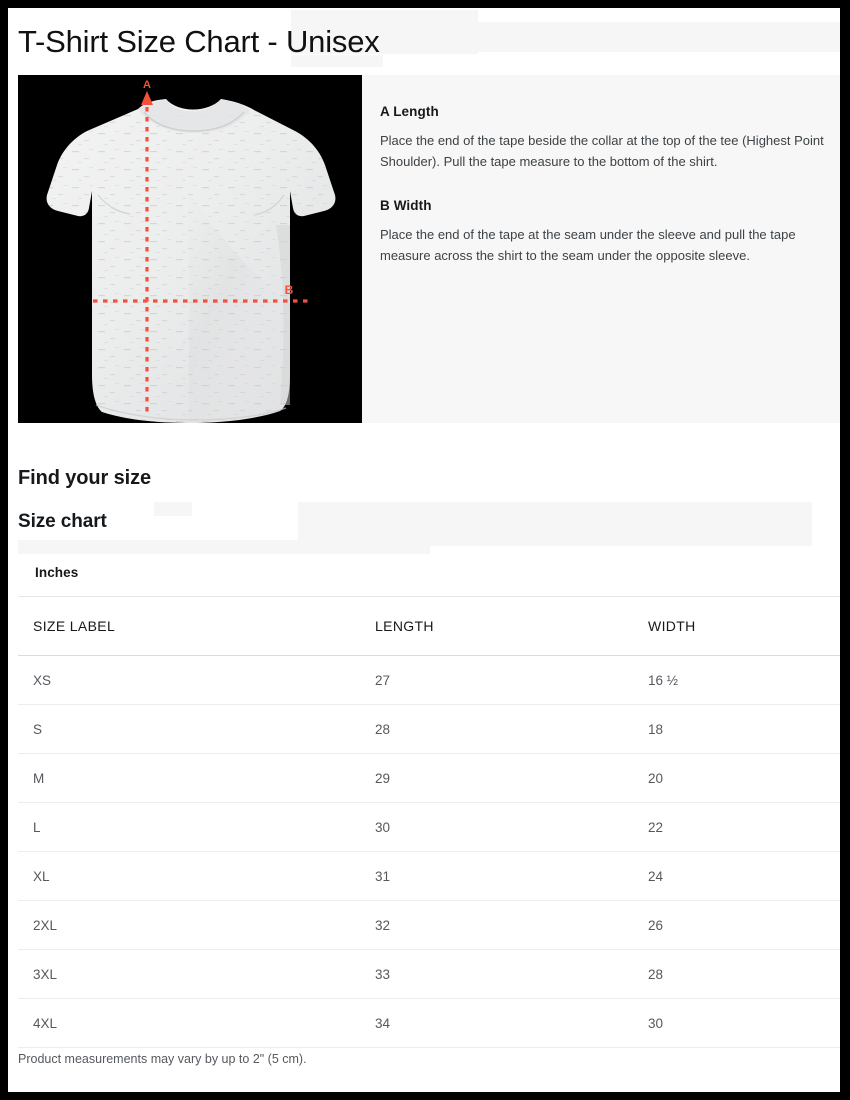  Describe the element at coordinates (744, 827) in the screenshot. I see `cell-width: 22` at that location.